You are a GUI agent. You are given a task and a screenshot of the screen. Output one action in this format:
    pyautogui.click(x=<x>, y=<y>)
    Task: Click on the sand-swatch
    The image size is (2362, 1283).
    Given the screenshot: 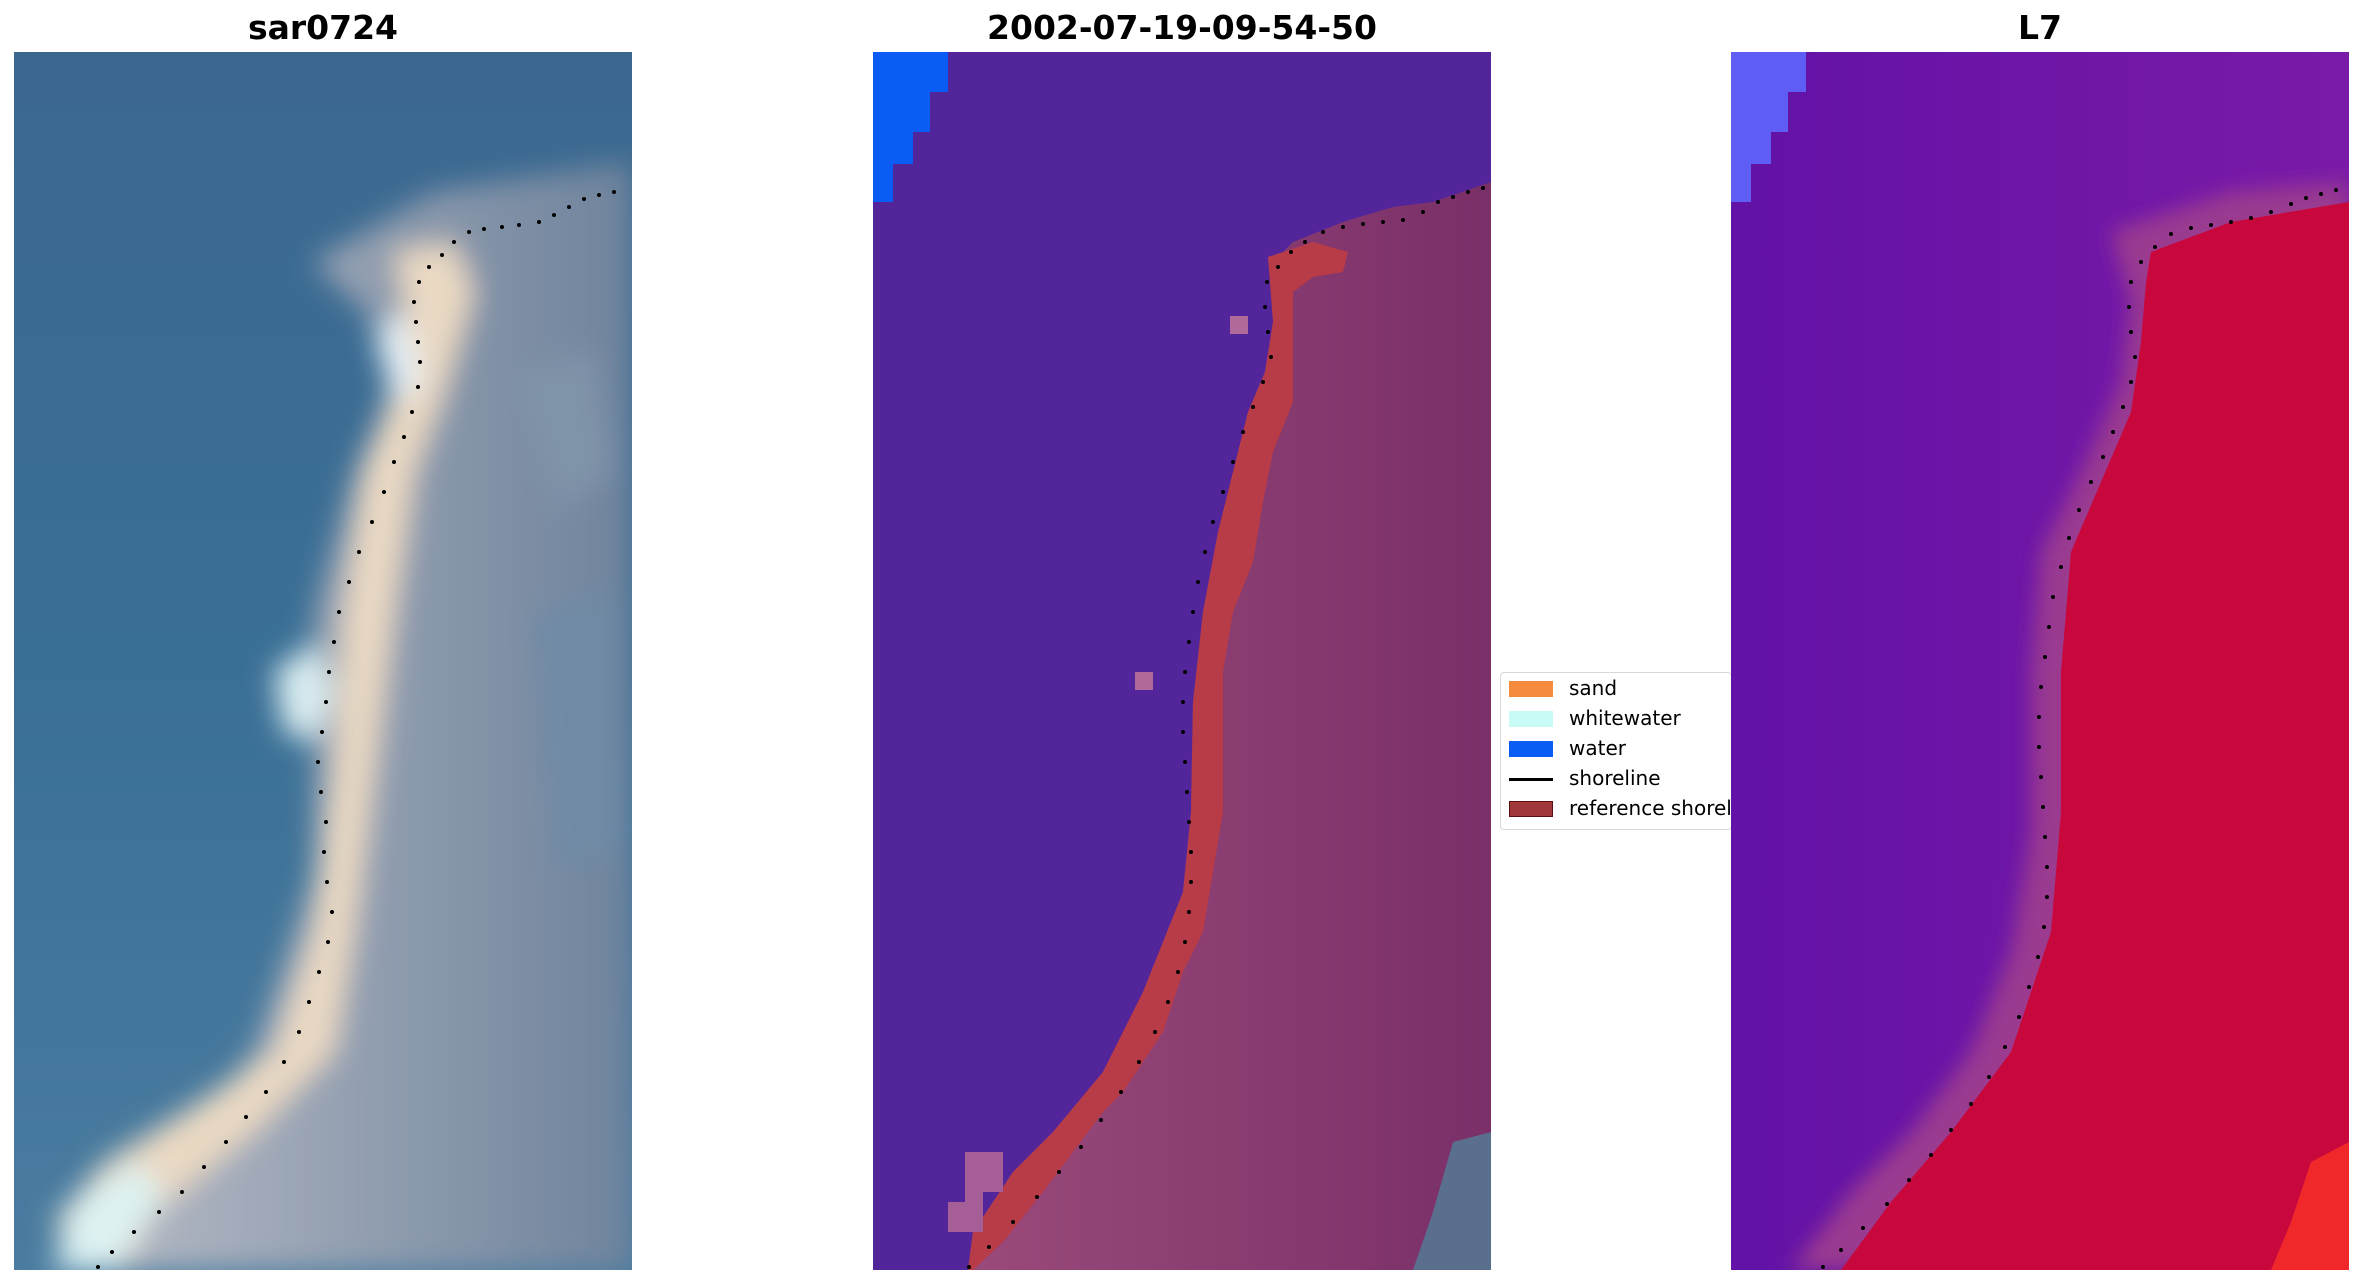 What is the action you would take?
    pyautogui.click(x=1531, y=689)
    